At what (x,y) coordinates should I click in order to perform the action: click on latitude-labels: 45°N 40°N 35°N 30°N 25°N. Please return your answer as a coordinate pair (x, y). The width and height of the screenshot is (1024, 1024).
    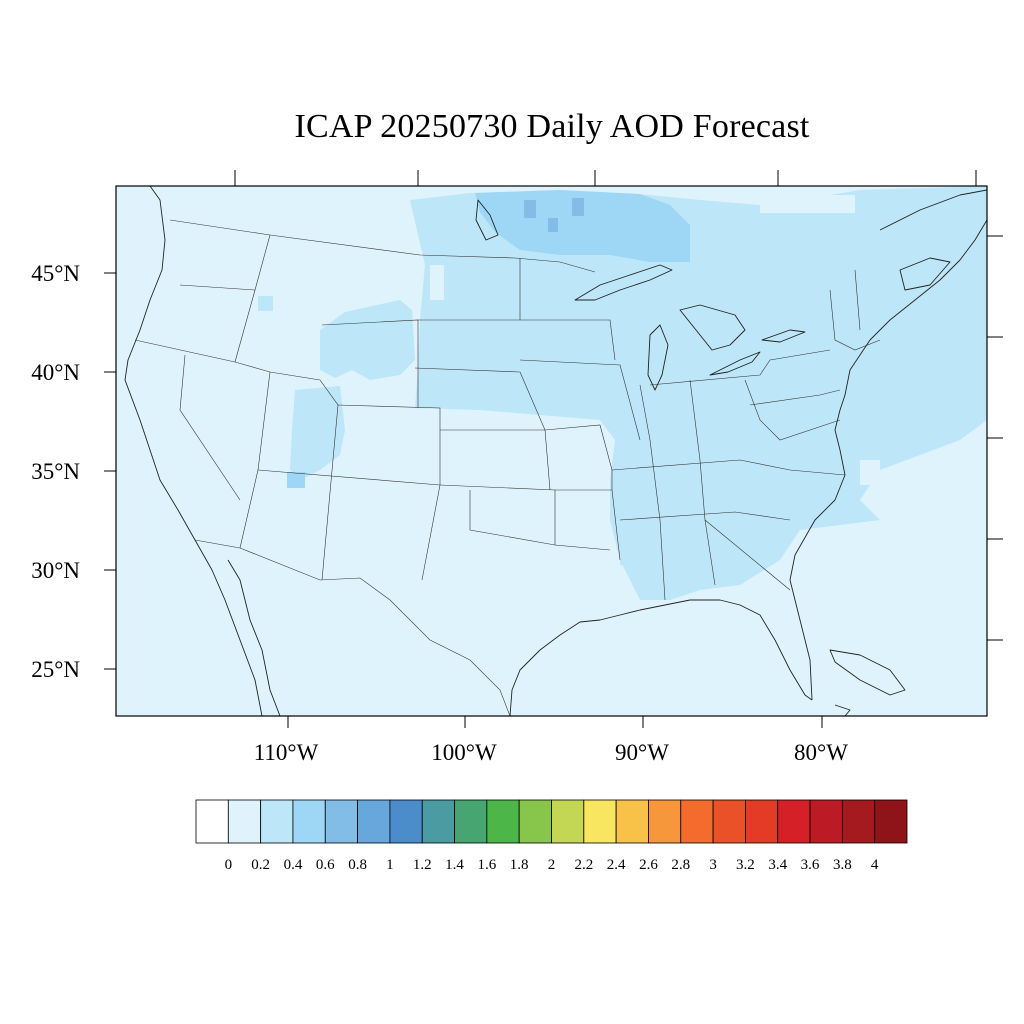
    Looking at the image, I should click on (55, 471).